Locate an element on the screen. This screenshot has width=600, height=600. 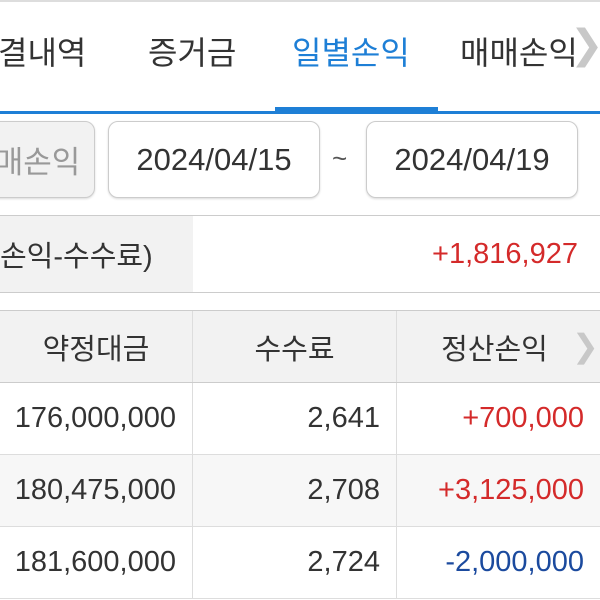
table-row: 180,475,000 2,708 +3,125,000 is located at coordinates (300, 491).